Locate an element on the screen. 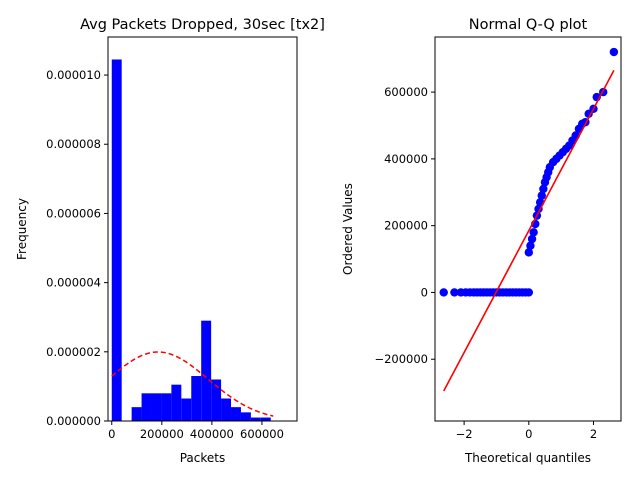  y-tick-label: 0.000010 is located at coordinates (73, 75).